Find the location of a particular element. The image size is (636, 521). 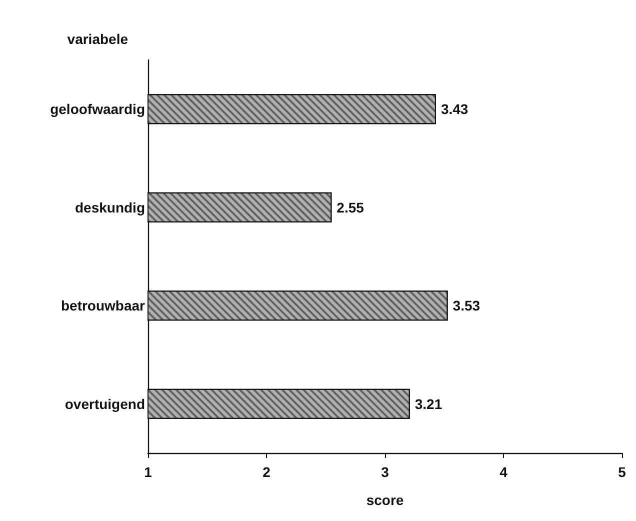

x-tick-label: 1 is located at coordinates (148, 472).